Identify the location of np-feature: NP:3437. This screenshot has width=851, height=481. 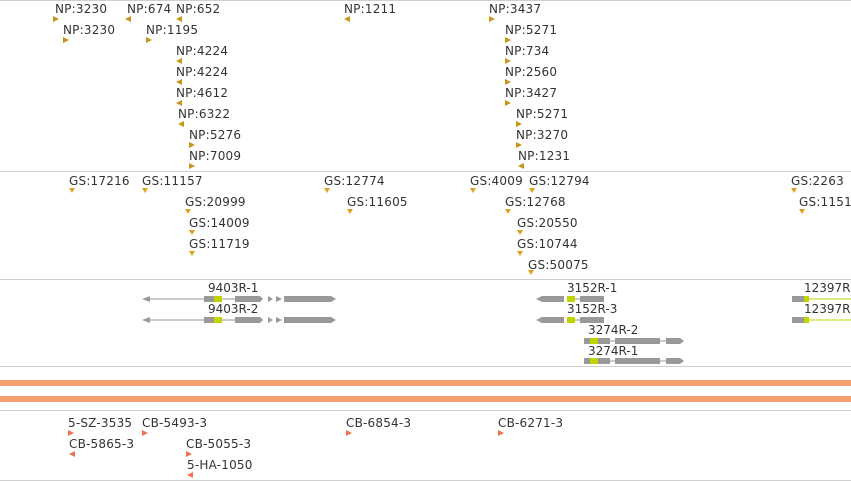
(515, 12).